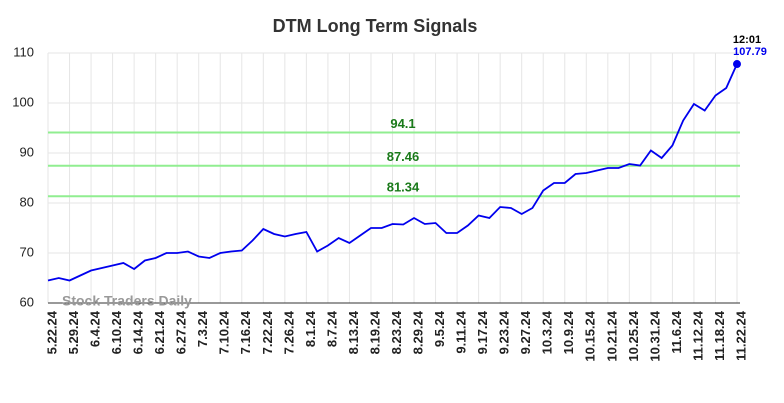 This screenshot has width=784, height=403. What do you see at coordinates (374, 332) in the screenshot?
I see `x-tick-label: 8.19.24` at bounding box center [374, 332].